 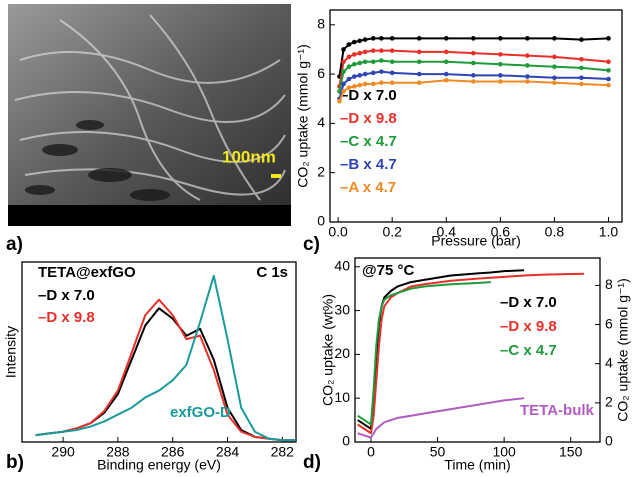 I want to click on annotation: C 1s, so click(x=272, y=272).